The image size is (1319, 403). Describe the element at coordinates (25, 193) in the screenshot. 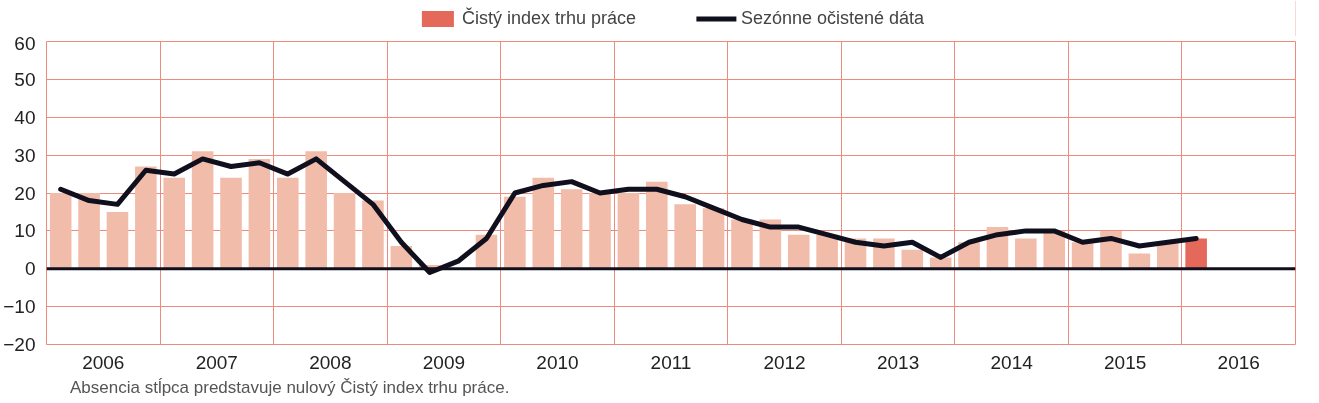

I see `y-tick-label: 20` at that location.